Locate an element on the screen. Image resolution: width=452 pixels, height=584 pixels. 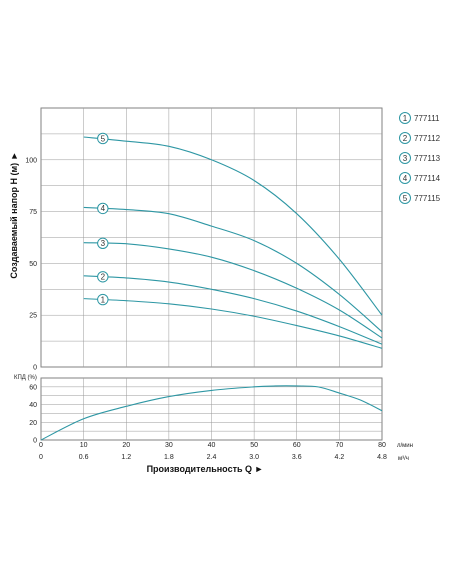
legend-marker-label: 3 is located at coordinates (405, 158).